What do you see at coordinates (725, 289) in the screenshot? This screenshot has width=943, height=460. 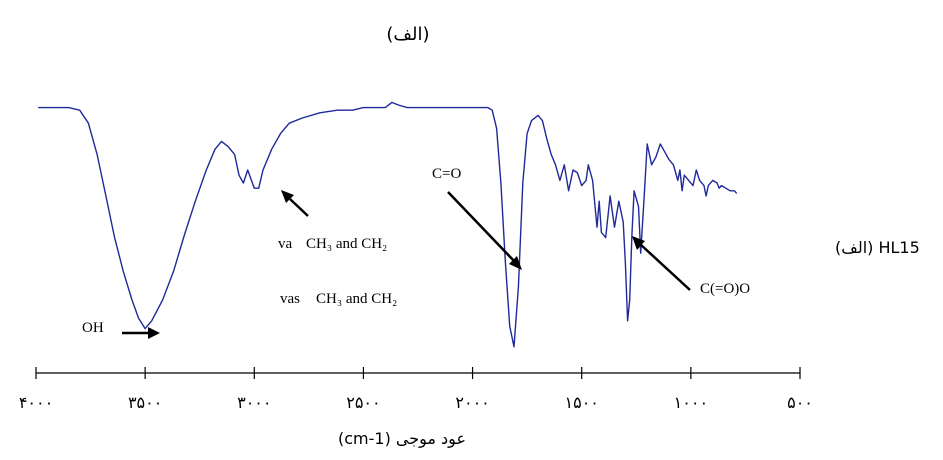 I see `annotation-ester: C(=O)O` at bounding box center [725, 289].